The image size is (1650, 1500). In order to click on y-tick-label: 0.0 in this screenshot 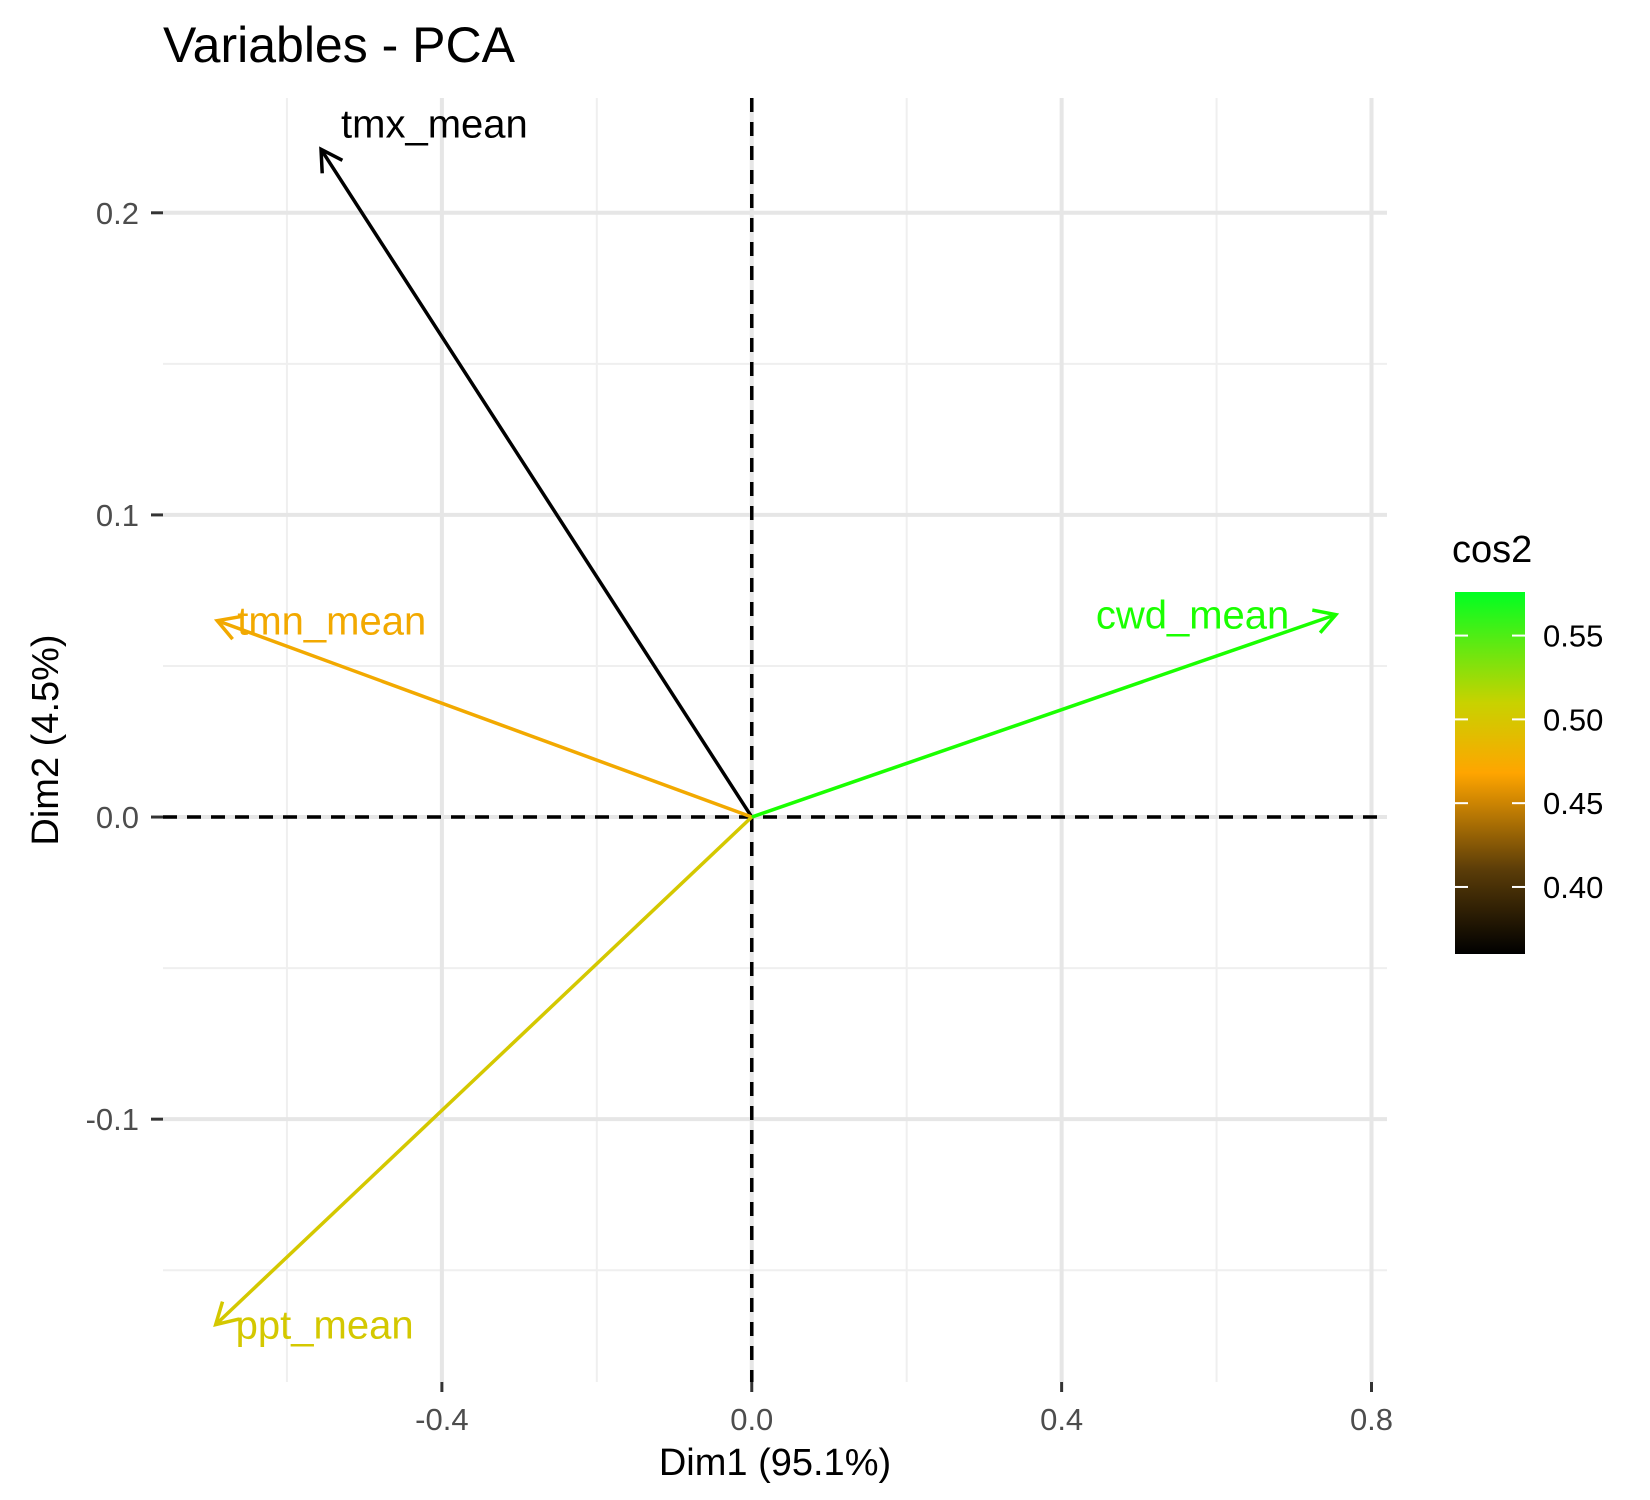, I will do `click(117, 817)`.